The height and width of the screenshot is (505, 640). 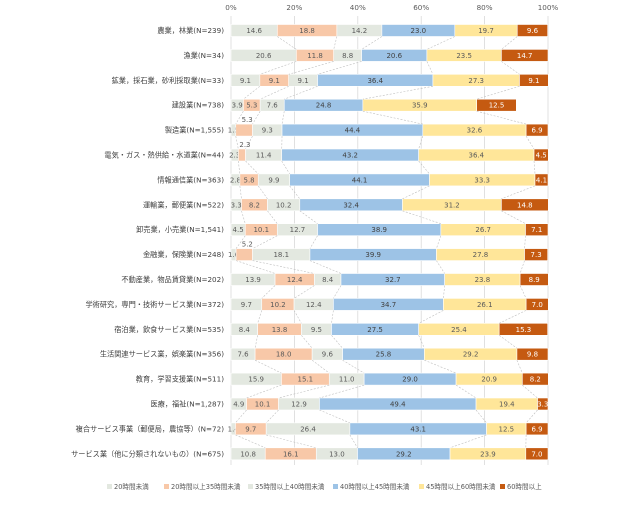 What do you see at coordinates (410, 380) in the screenshot?
I see `data-label: 29.0` at bounding box center [410, 380].